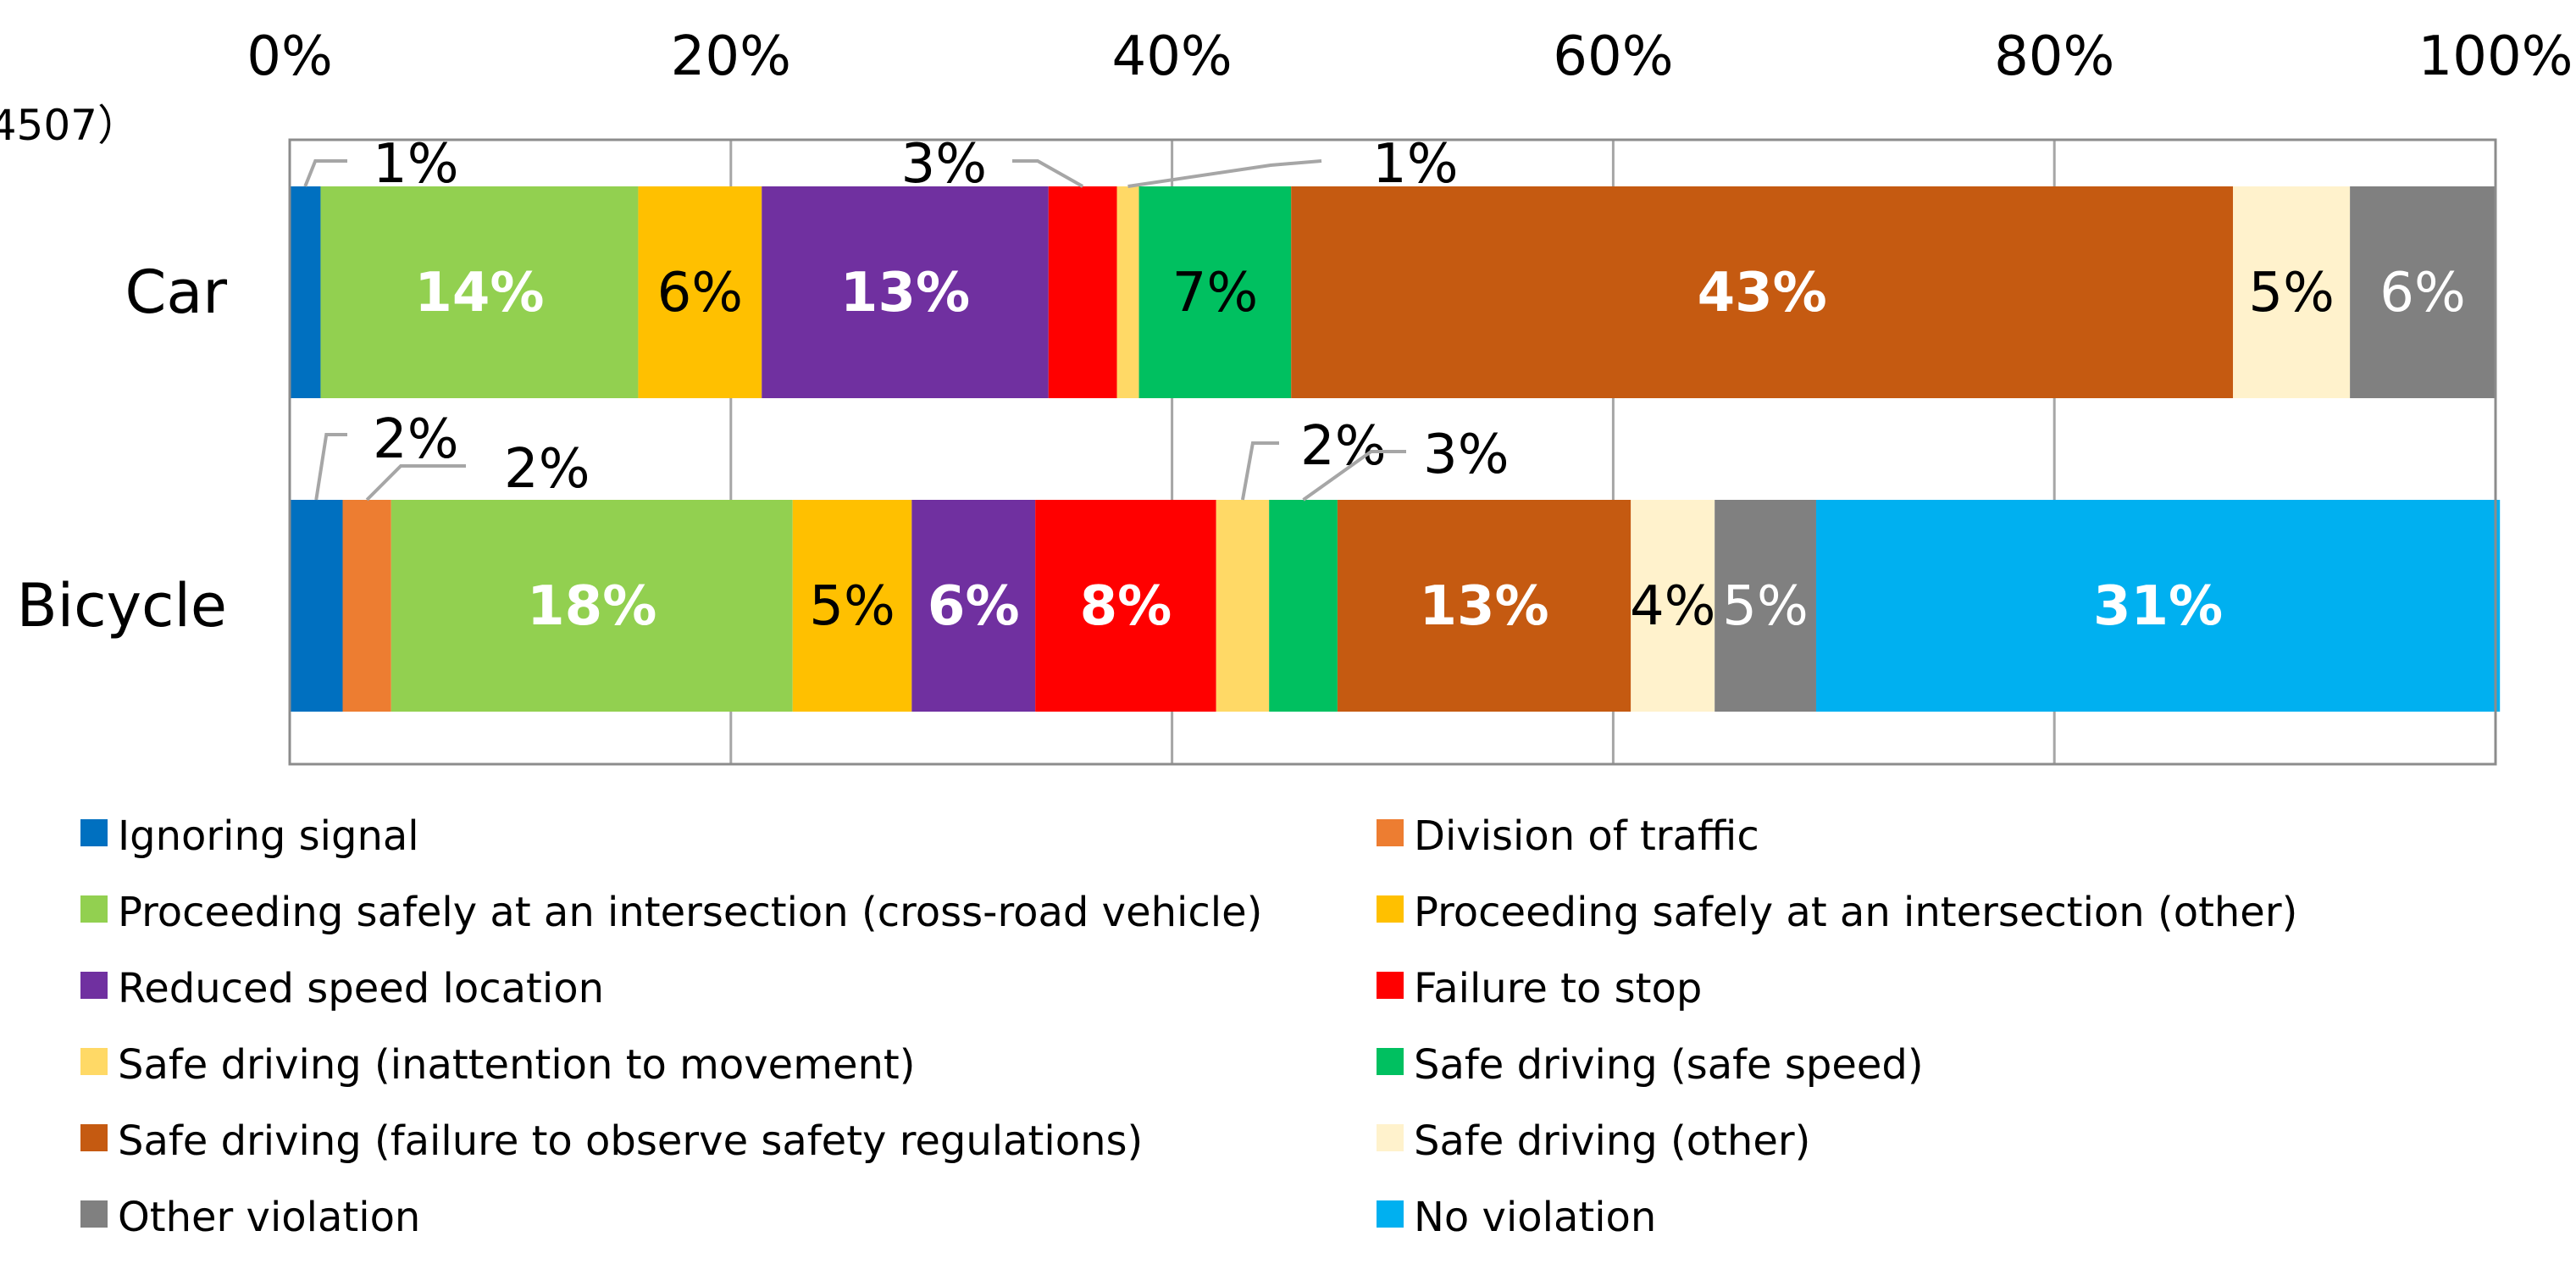 The image size is (2576, 1264). I want to click on category-label: Bicycle, so click(122, 605).